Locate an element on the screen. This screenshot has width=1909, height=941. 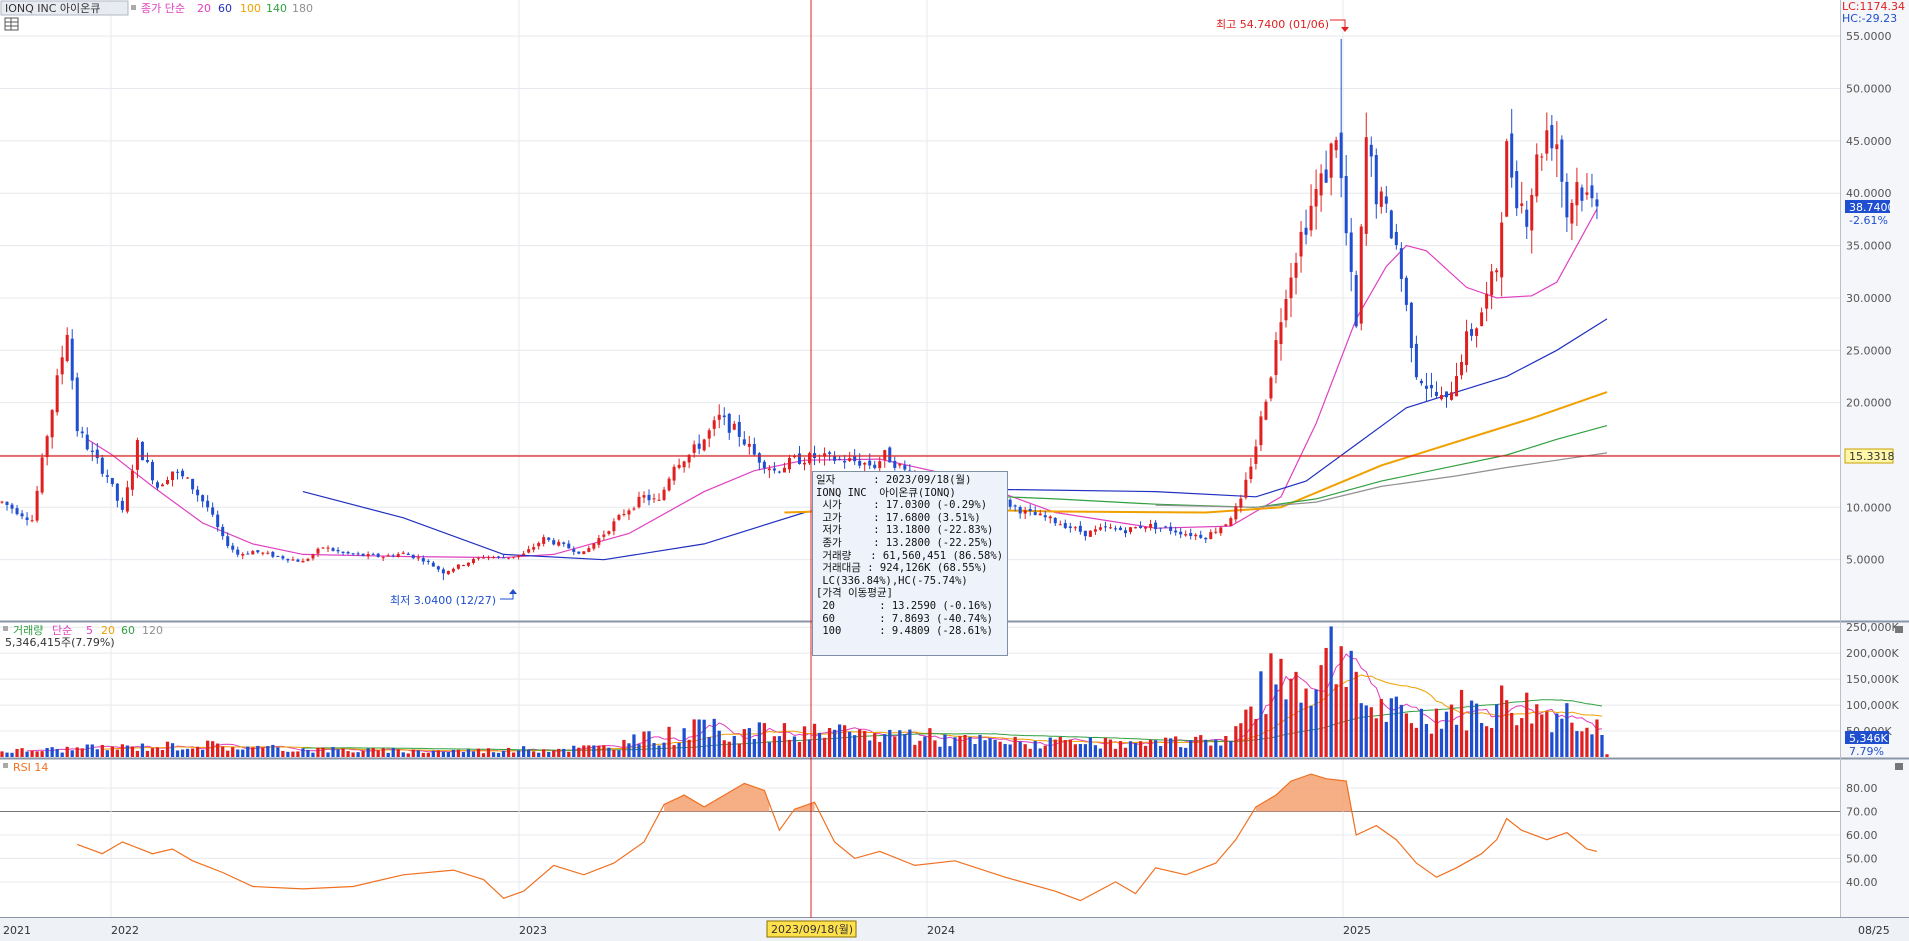
rsi-panel-button is located at coordinates (1899, 766).